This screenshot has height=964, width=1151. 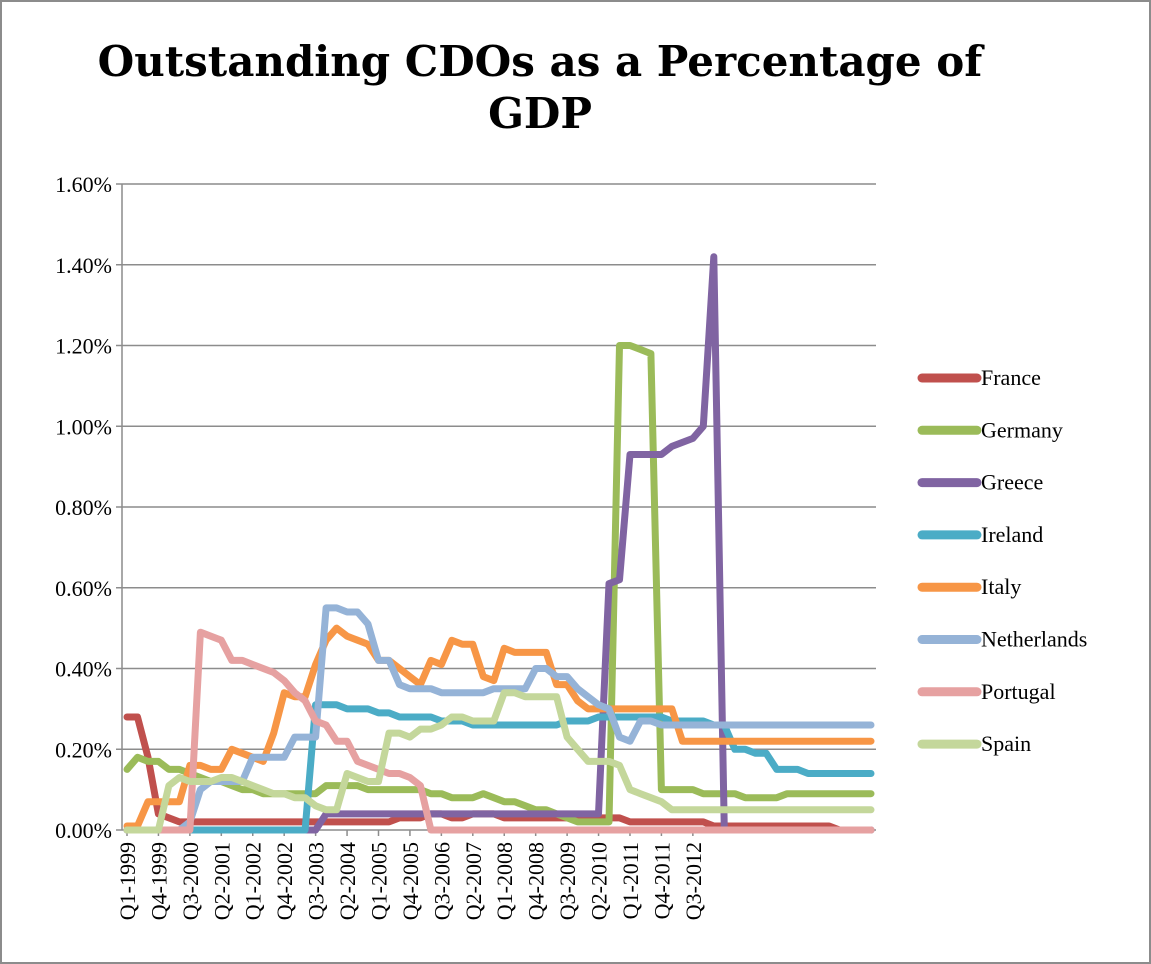 I want to click on x-tick-label: Q1-1999, so click(x=127, y=881).